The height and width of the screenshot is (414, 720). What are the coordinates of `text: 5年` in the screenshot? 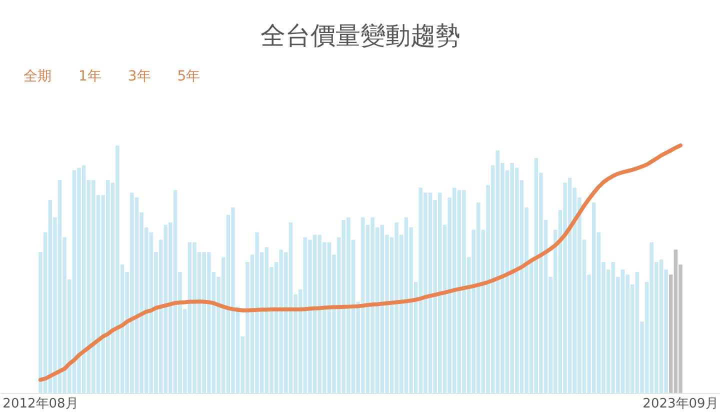 It's located at (188, 76).